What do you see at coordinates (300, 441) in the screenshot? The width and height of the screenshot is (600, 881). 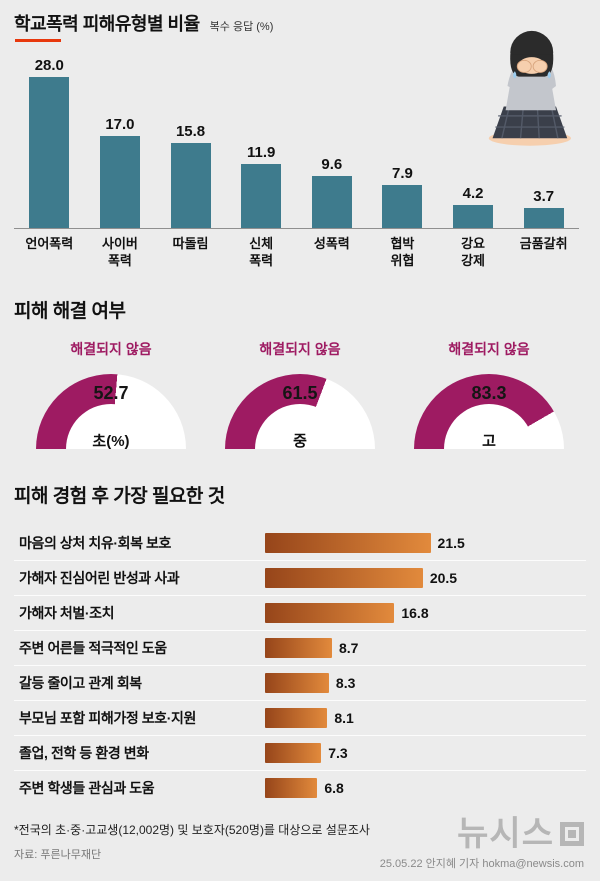 I see `gauge-category: 중` at bounding box center [300, 441].